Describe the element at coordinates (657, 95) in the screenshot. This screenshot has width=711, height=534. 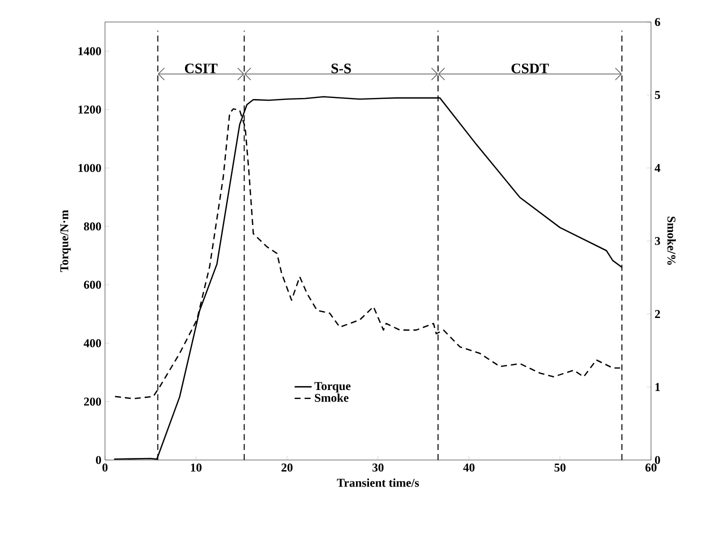
I see `y2-tick-label: 5` at that location.